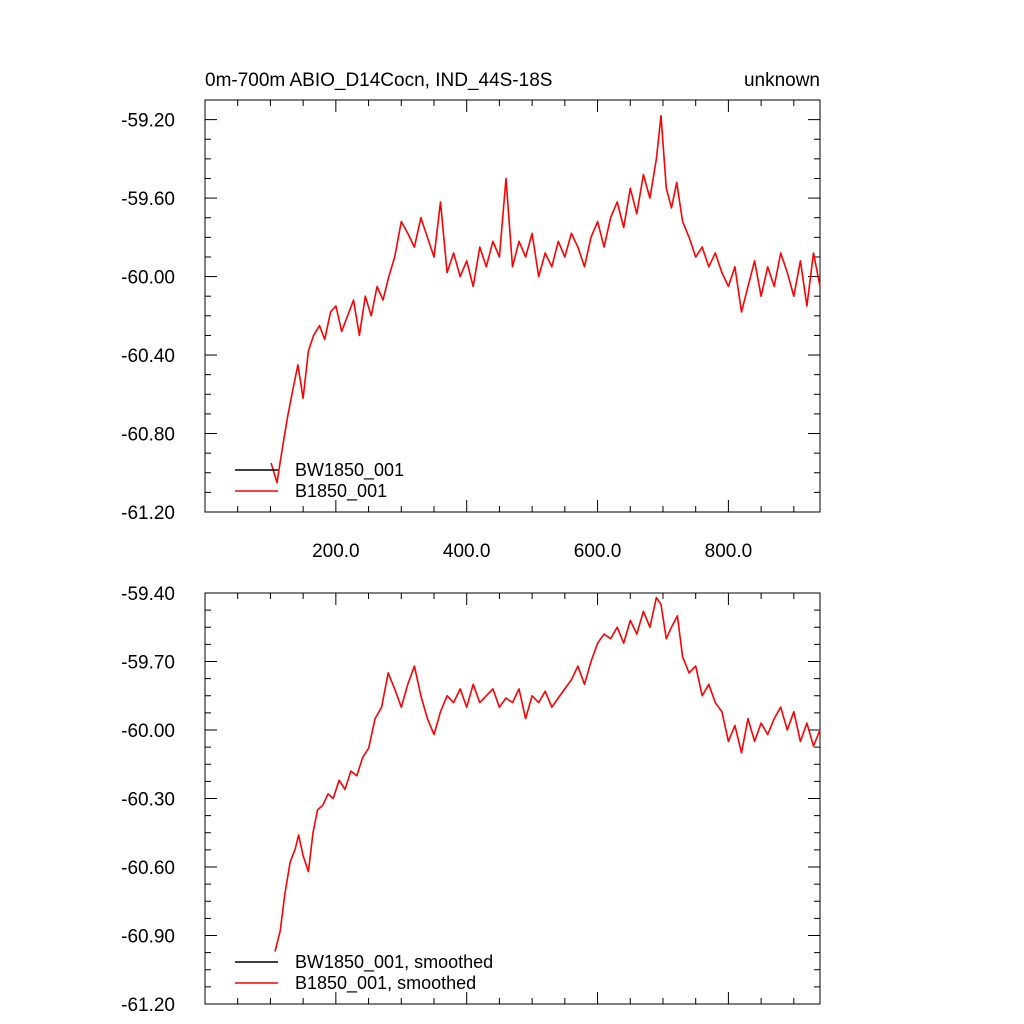 Image resolution: width=1024 pixels, height=1024 pixels. What do you see at coordinates (394, 962) in the screenshot?
I see `legend-label: BW1850_001, smoothed` at bounding box center [394, 962].